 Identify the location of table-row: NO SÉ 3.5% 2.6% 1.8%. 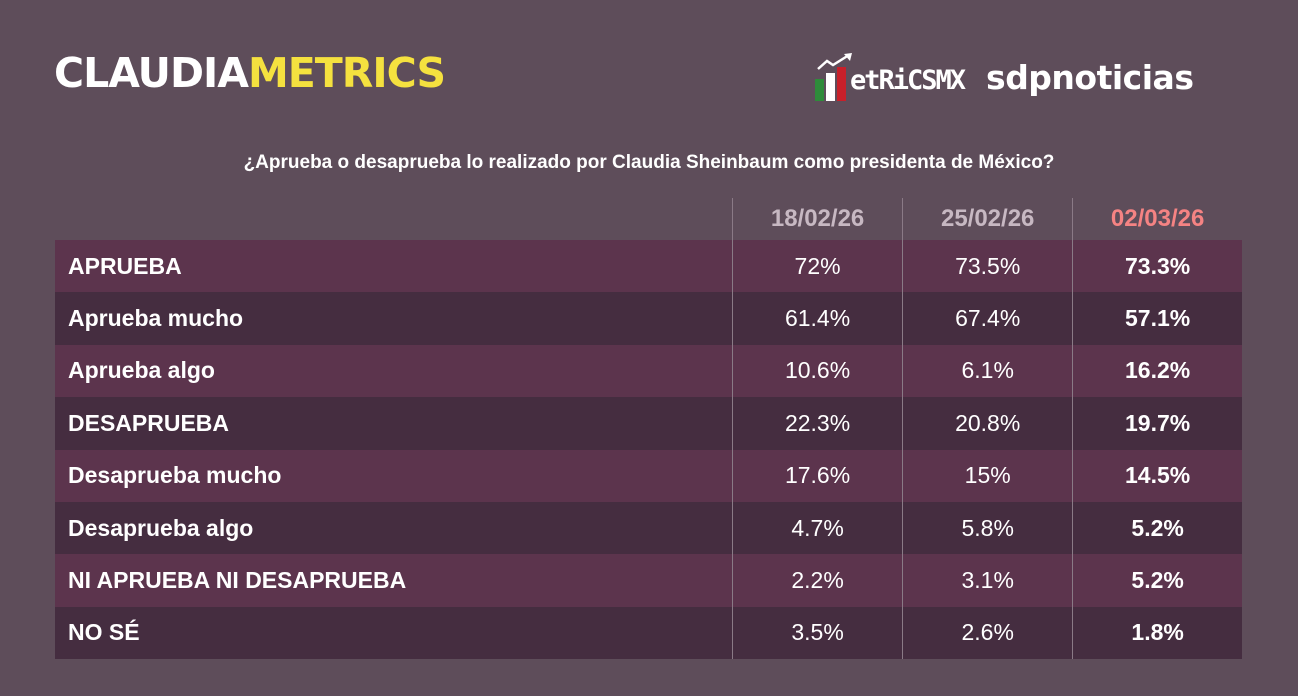
(648, 633).